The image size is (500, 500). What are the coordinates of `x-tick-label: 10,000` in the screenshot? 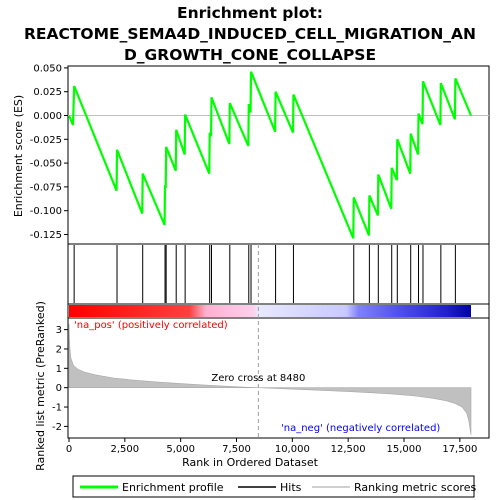 It's located at (292, 449).